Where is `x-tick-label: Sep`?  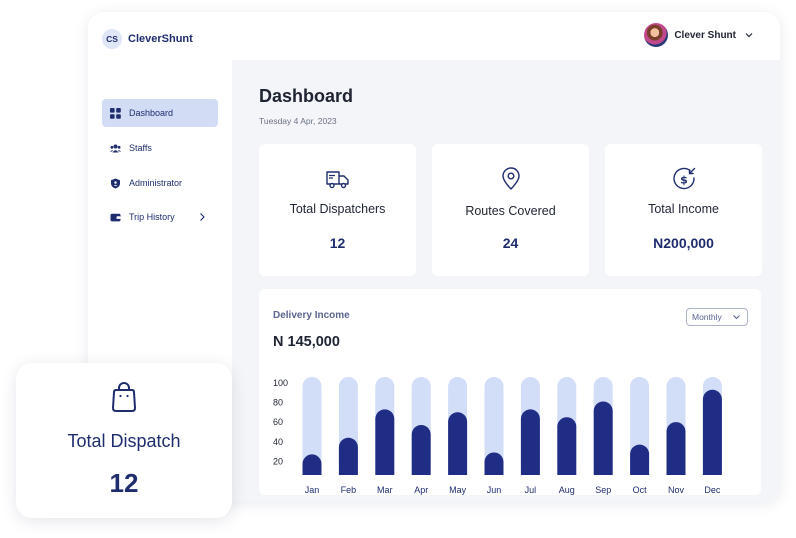 x-tick-label: Sep is located at coordinates (603, 490).